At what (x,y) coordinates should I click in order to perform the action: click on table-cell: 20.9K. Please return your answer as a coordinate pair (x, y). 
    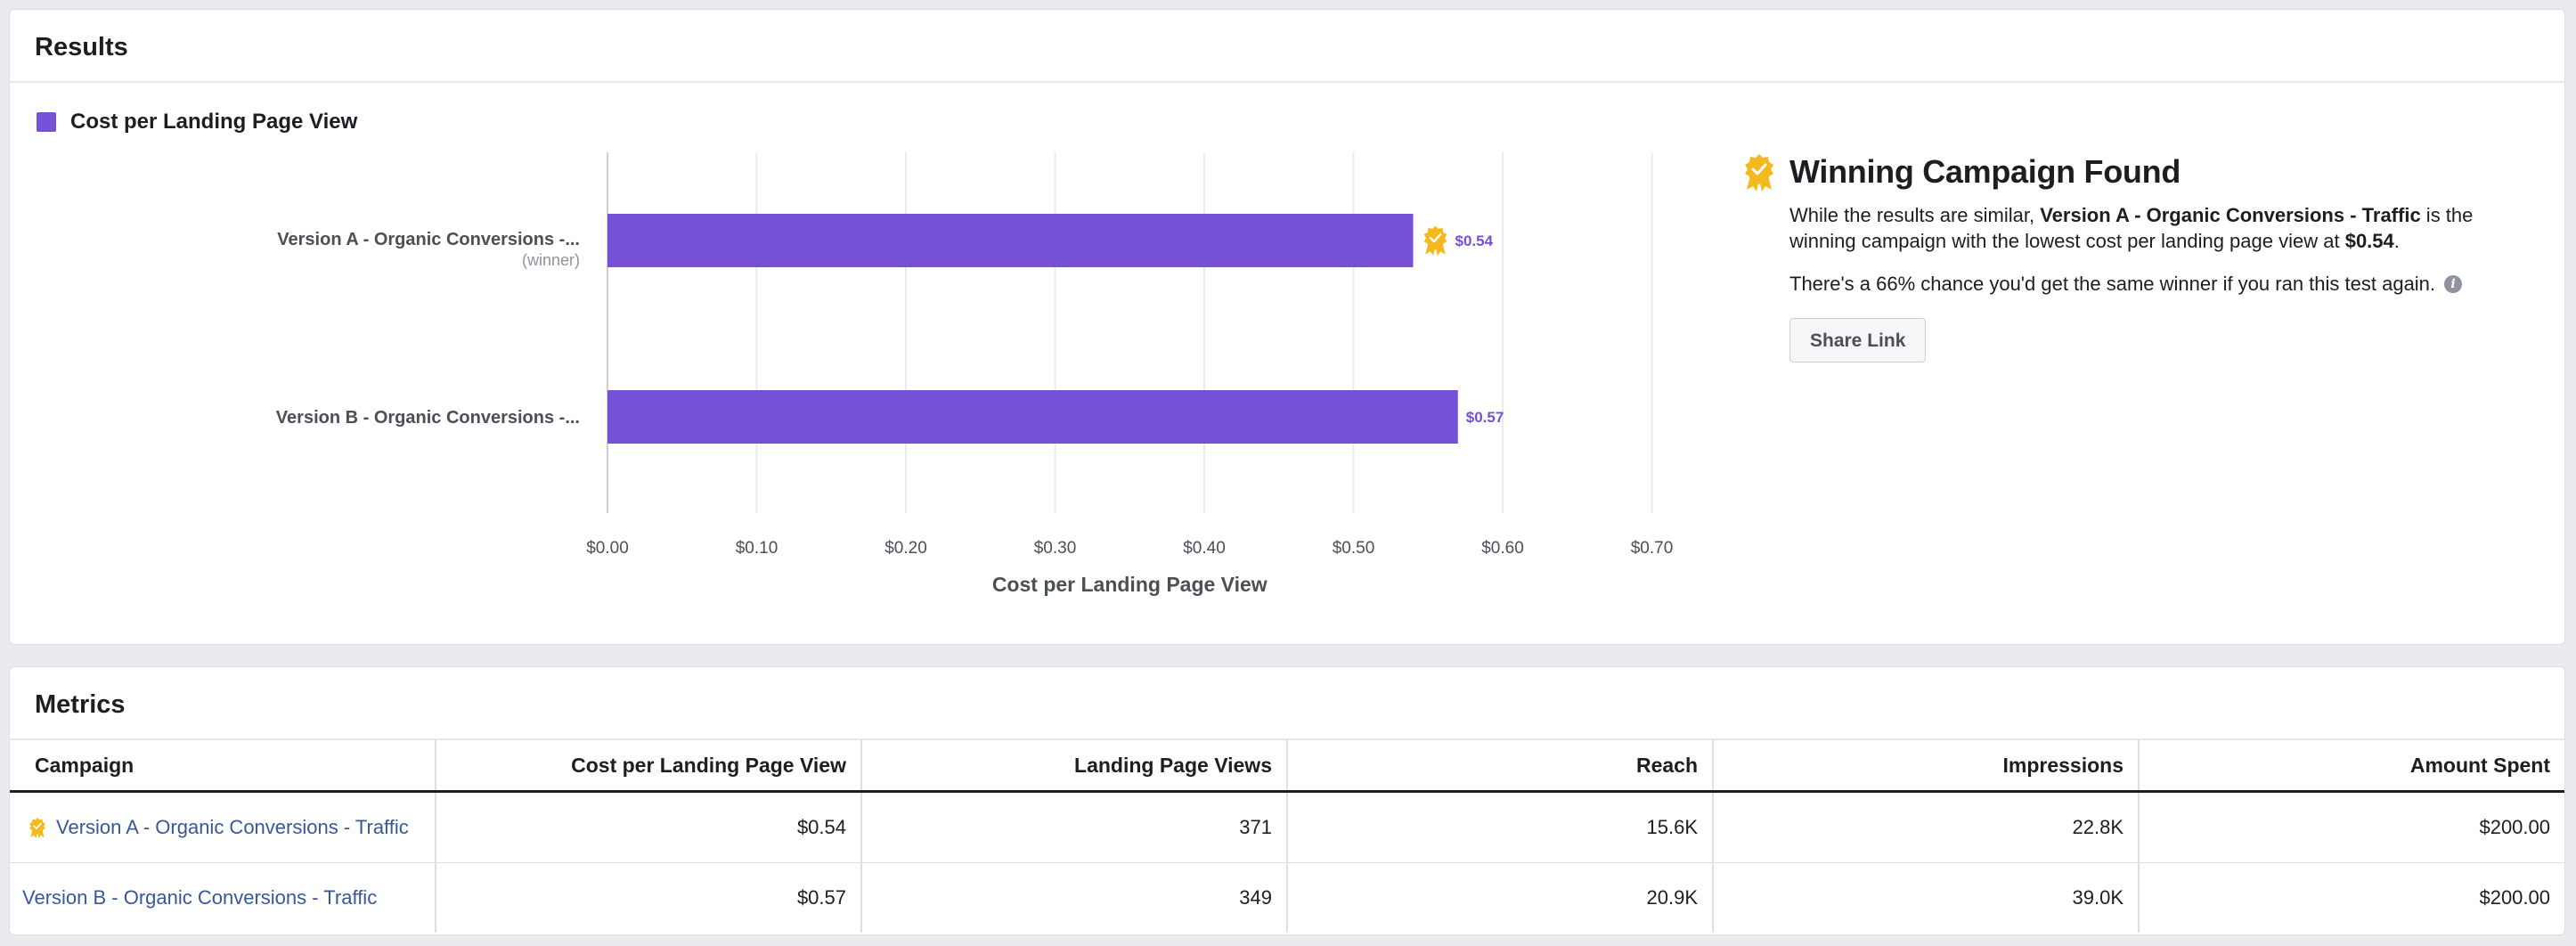
    Looking at the image, I should click on (1500, 897).